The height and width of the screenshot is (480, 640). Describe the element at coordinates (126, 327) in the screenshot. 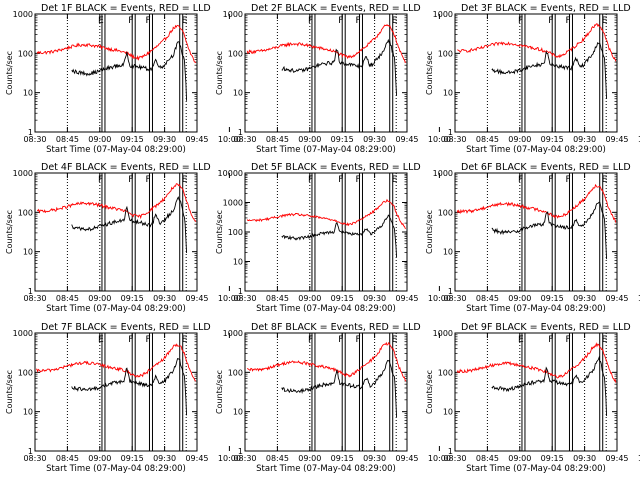

I see `chart-title: Det 7F BLACK = Events, RED = LLD` at that location.